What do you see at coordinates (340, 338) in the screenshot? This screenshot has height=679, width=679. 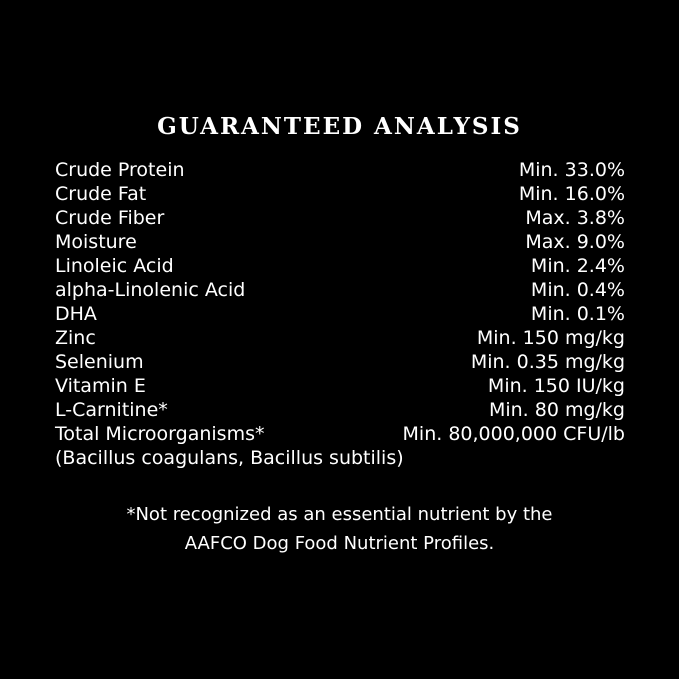 I see `analysis-row: Zinc Min. 150 mg/kg` at bounding box center [340, 338].